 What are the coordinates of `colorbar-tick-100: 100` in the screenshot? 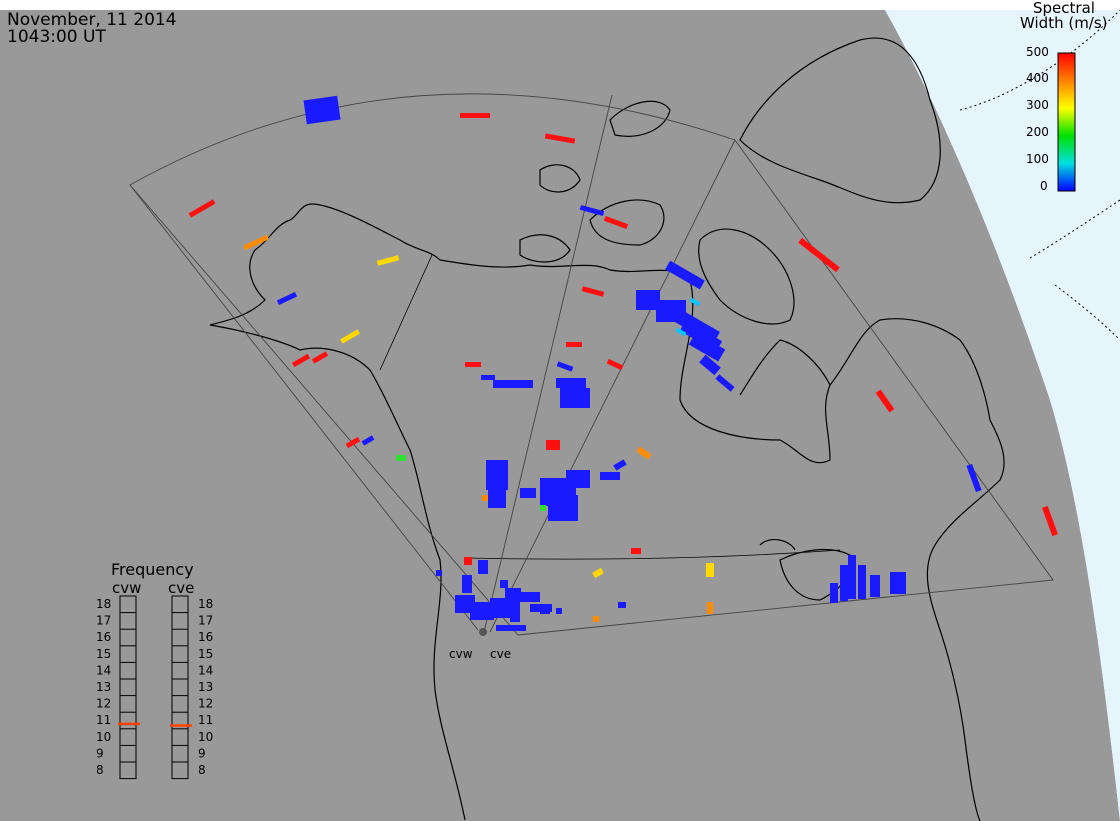 It's located at (1037, 159).